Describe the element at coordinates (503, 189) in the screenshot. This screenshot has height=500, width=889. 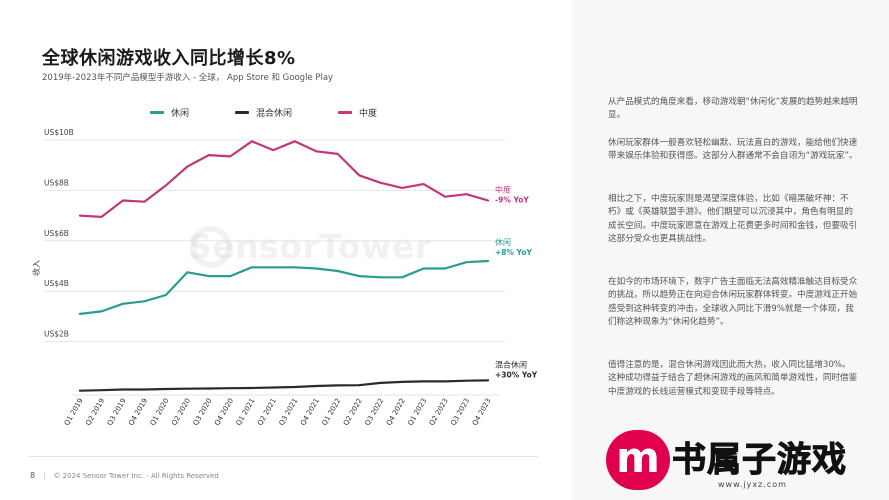
I see `end-label-midcore: 中度` at that location.